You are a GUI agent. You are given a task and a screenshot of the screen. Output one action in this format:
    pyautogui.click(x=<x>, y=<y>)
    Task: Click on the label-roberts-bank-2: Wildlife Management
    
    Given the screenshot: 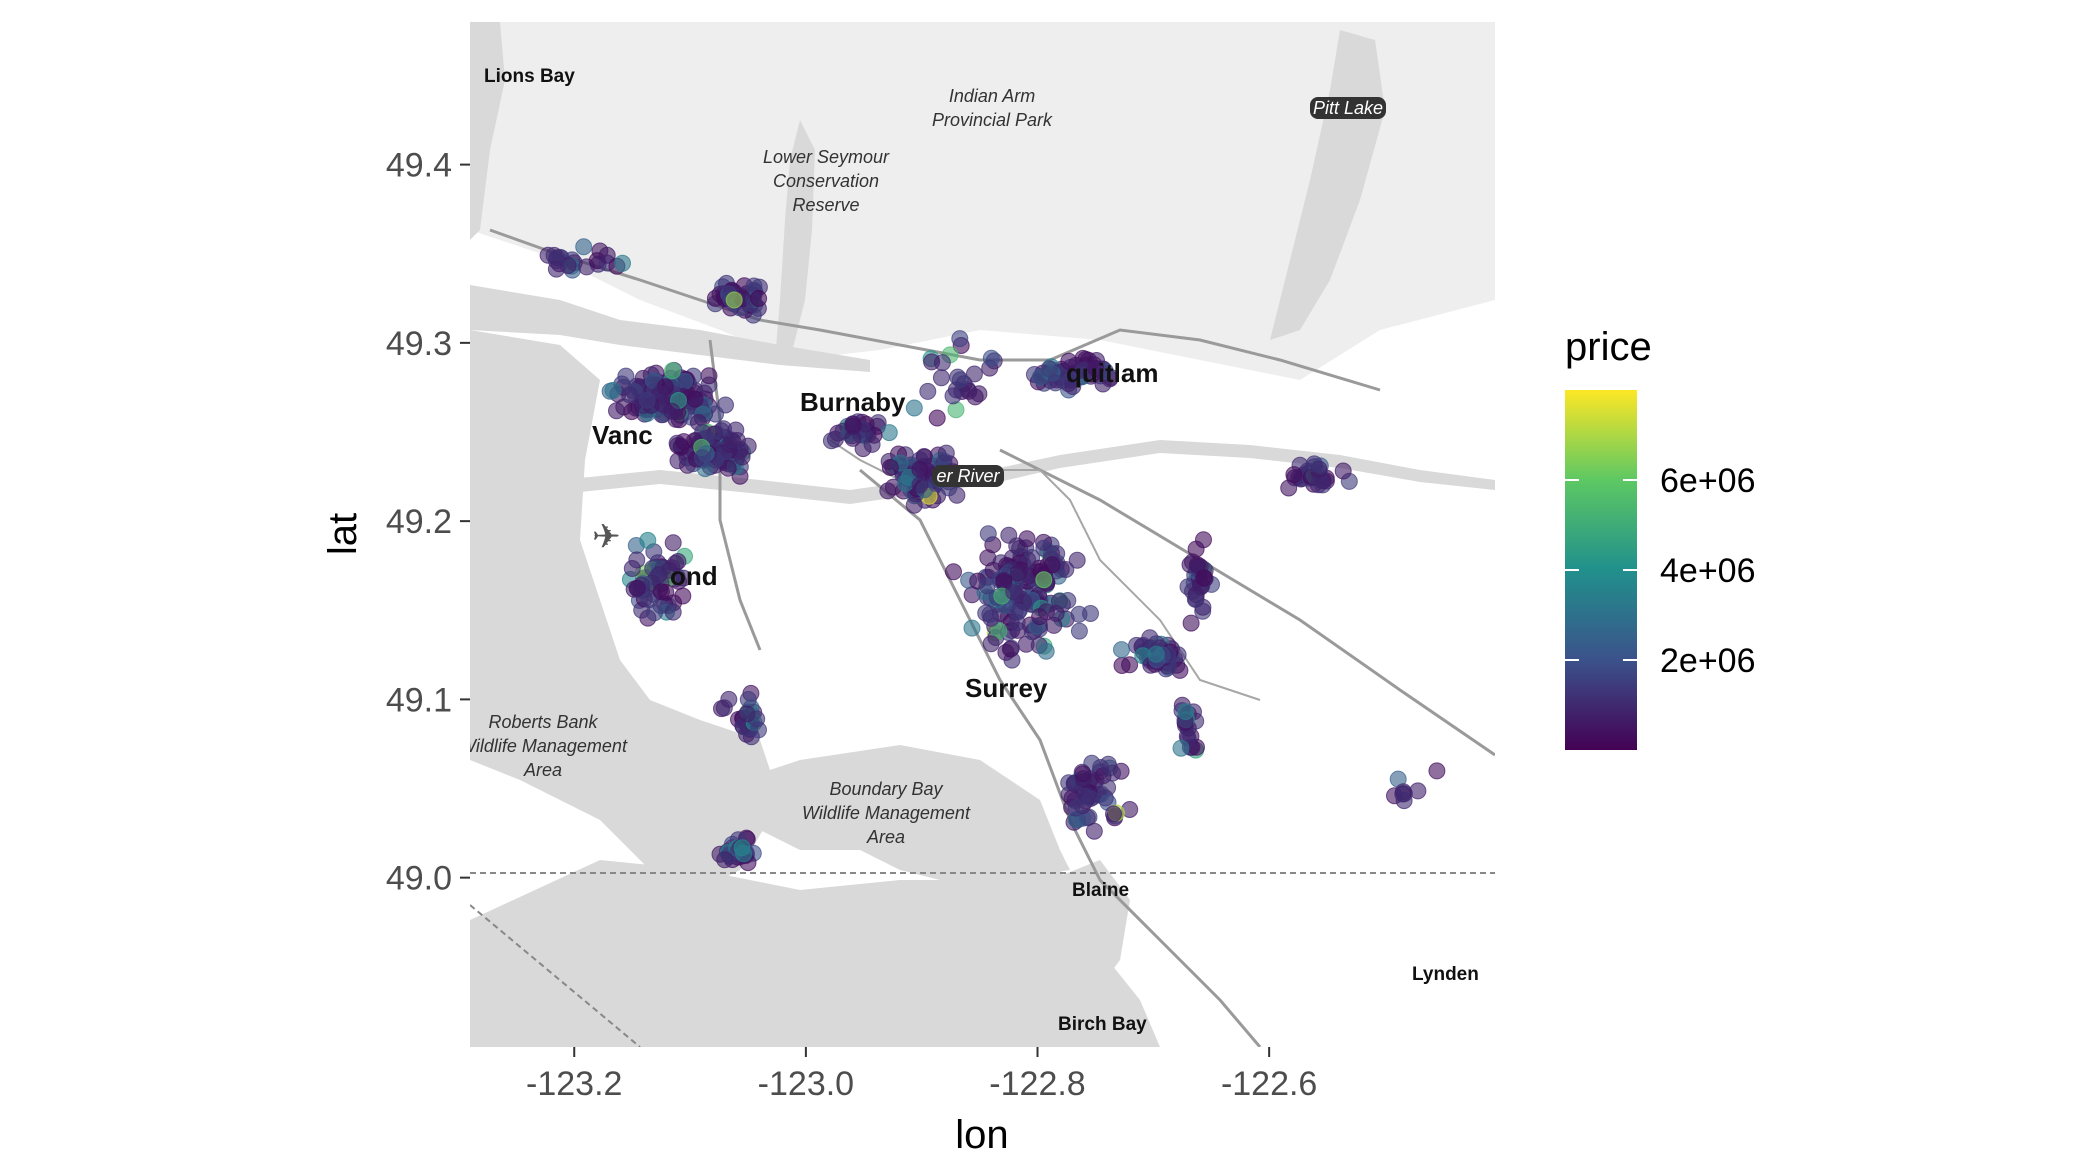 What is the action you would take?
    pyautogui.click(x=543, y=746)
    